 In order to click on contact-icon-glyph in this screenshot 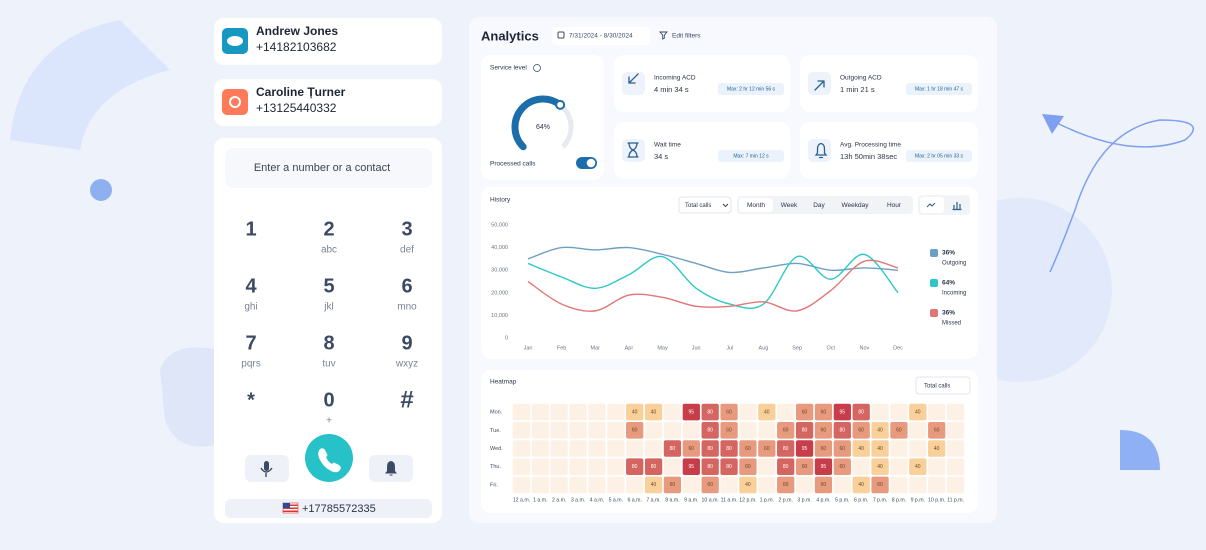, I will do `click(235, 41)`.